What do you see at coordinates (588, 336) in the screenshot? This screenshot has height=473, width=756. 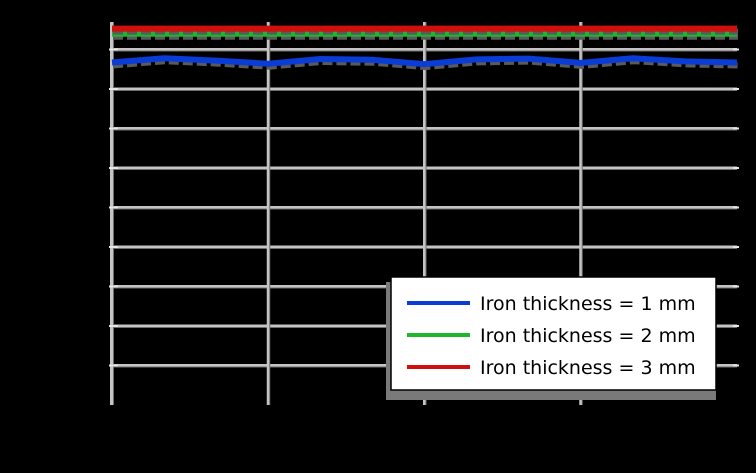 I see `legend-label-iron-2mm: Iron thickness = 2 mm` at bounding box center [588, 336].